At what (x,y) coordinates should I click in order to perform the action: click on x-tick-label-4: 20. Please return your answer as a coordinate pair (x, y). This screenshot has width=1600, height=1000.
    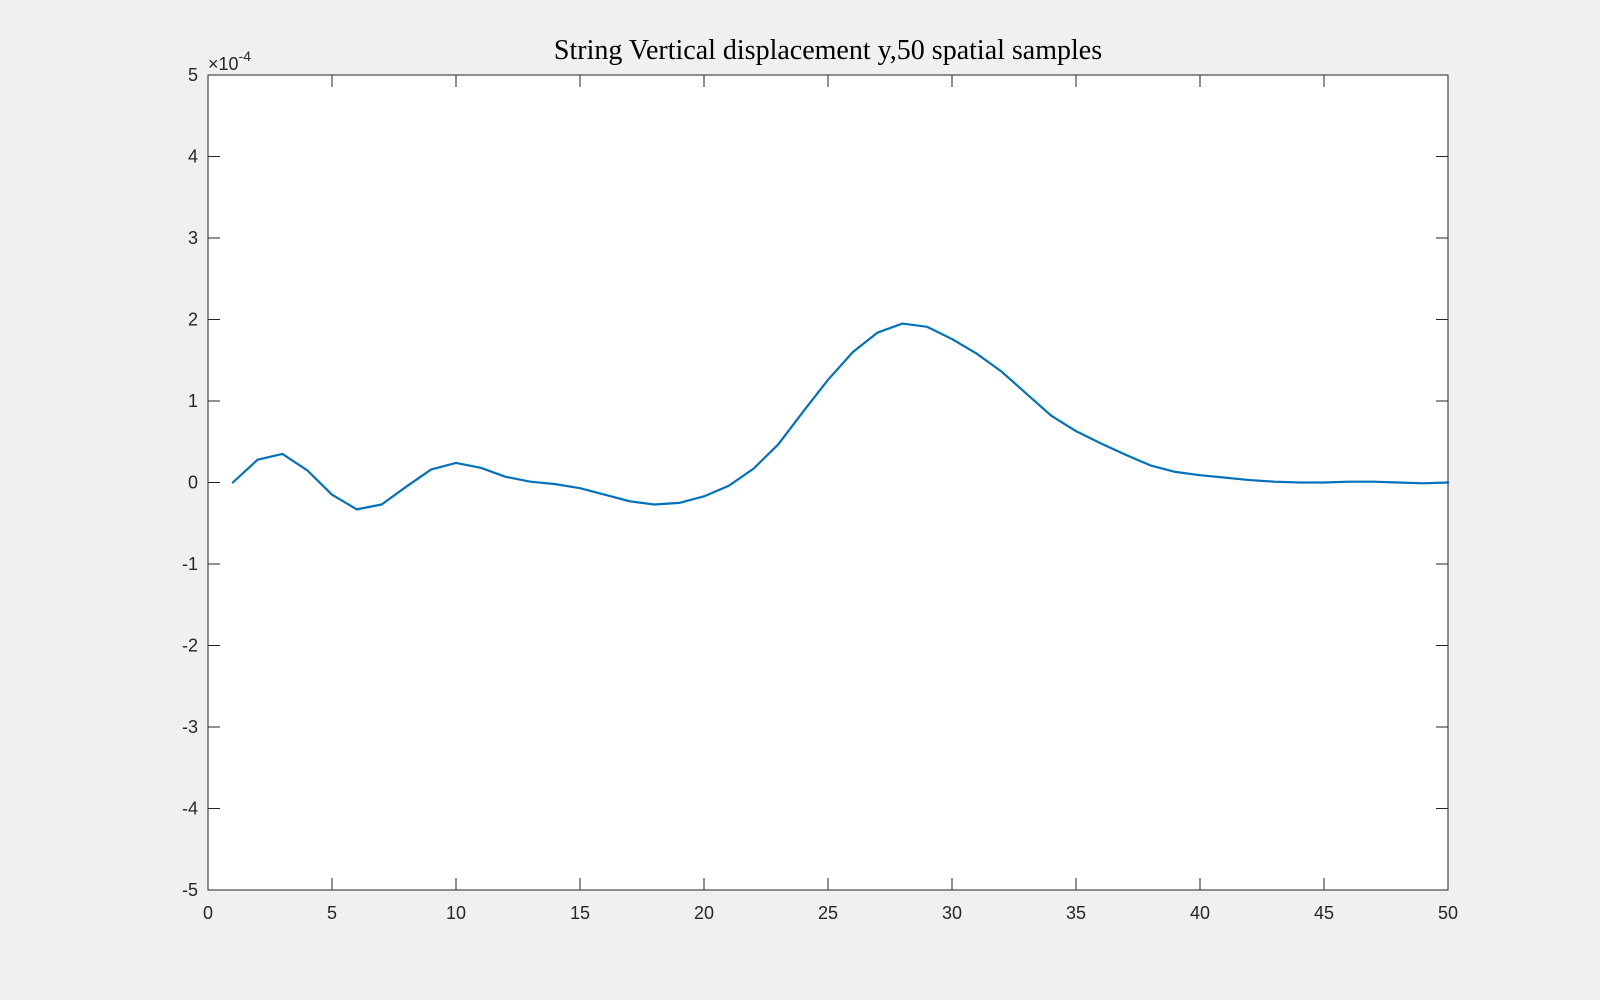
    Looking at the image, I should click on (704, 913).